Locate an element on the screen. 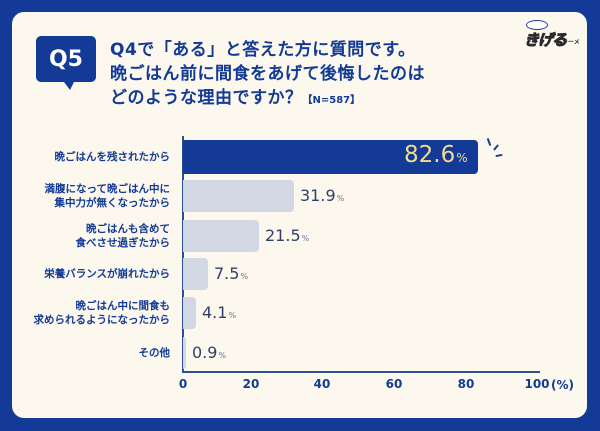 This screenshot has height=431, width=600. row-label-line: 晩ごはん中に間食も is located at coordinates (123, 306).